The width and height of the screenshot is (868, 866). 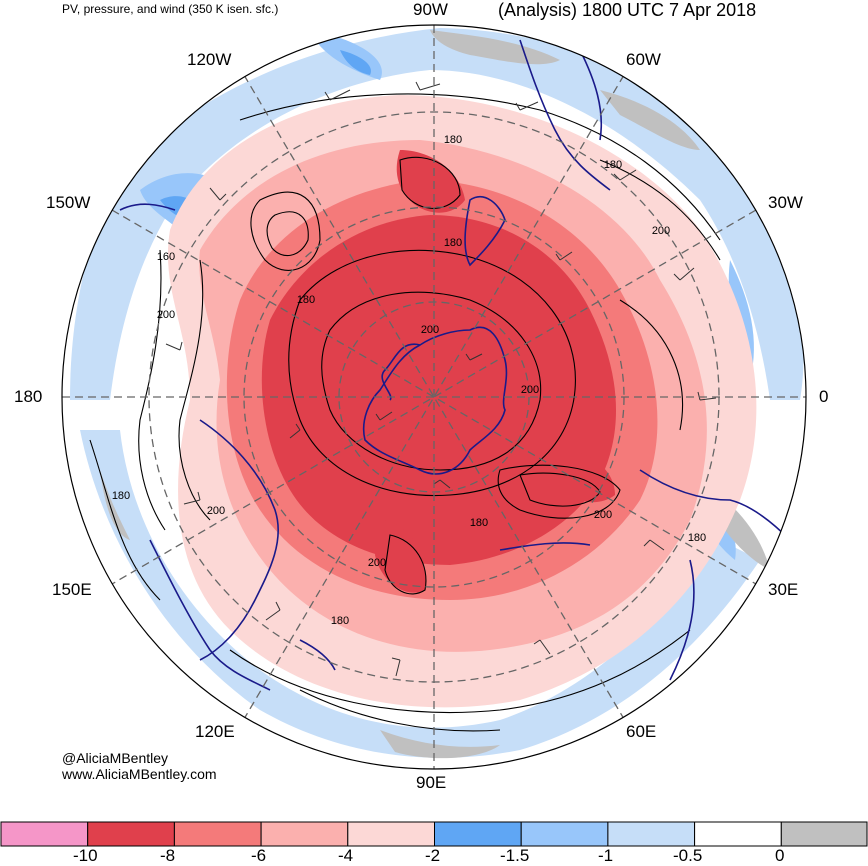 What do you see at coordinates (139, 774) in the screenshot?
I see `credit-website: www.AliciaMBentley.com` at bounding box center [139, 774].